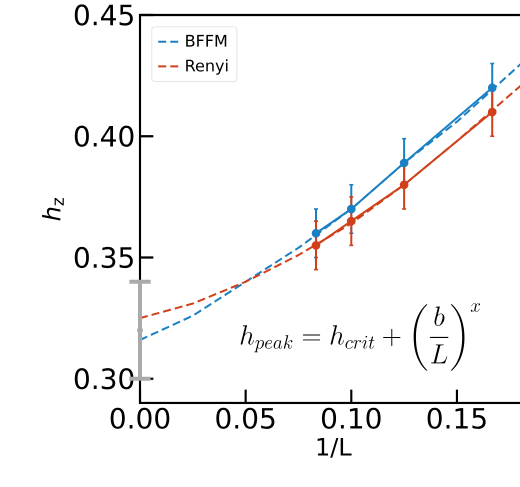 This screenshot has width=520, height=487. What do you see at coordinates (351, 418) in the screenshot?
I see `x-tick-label: 0.10` at bounding box center [351, 418].